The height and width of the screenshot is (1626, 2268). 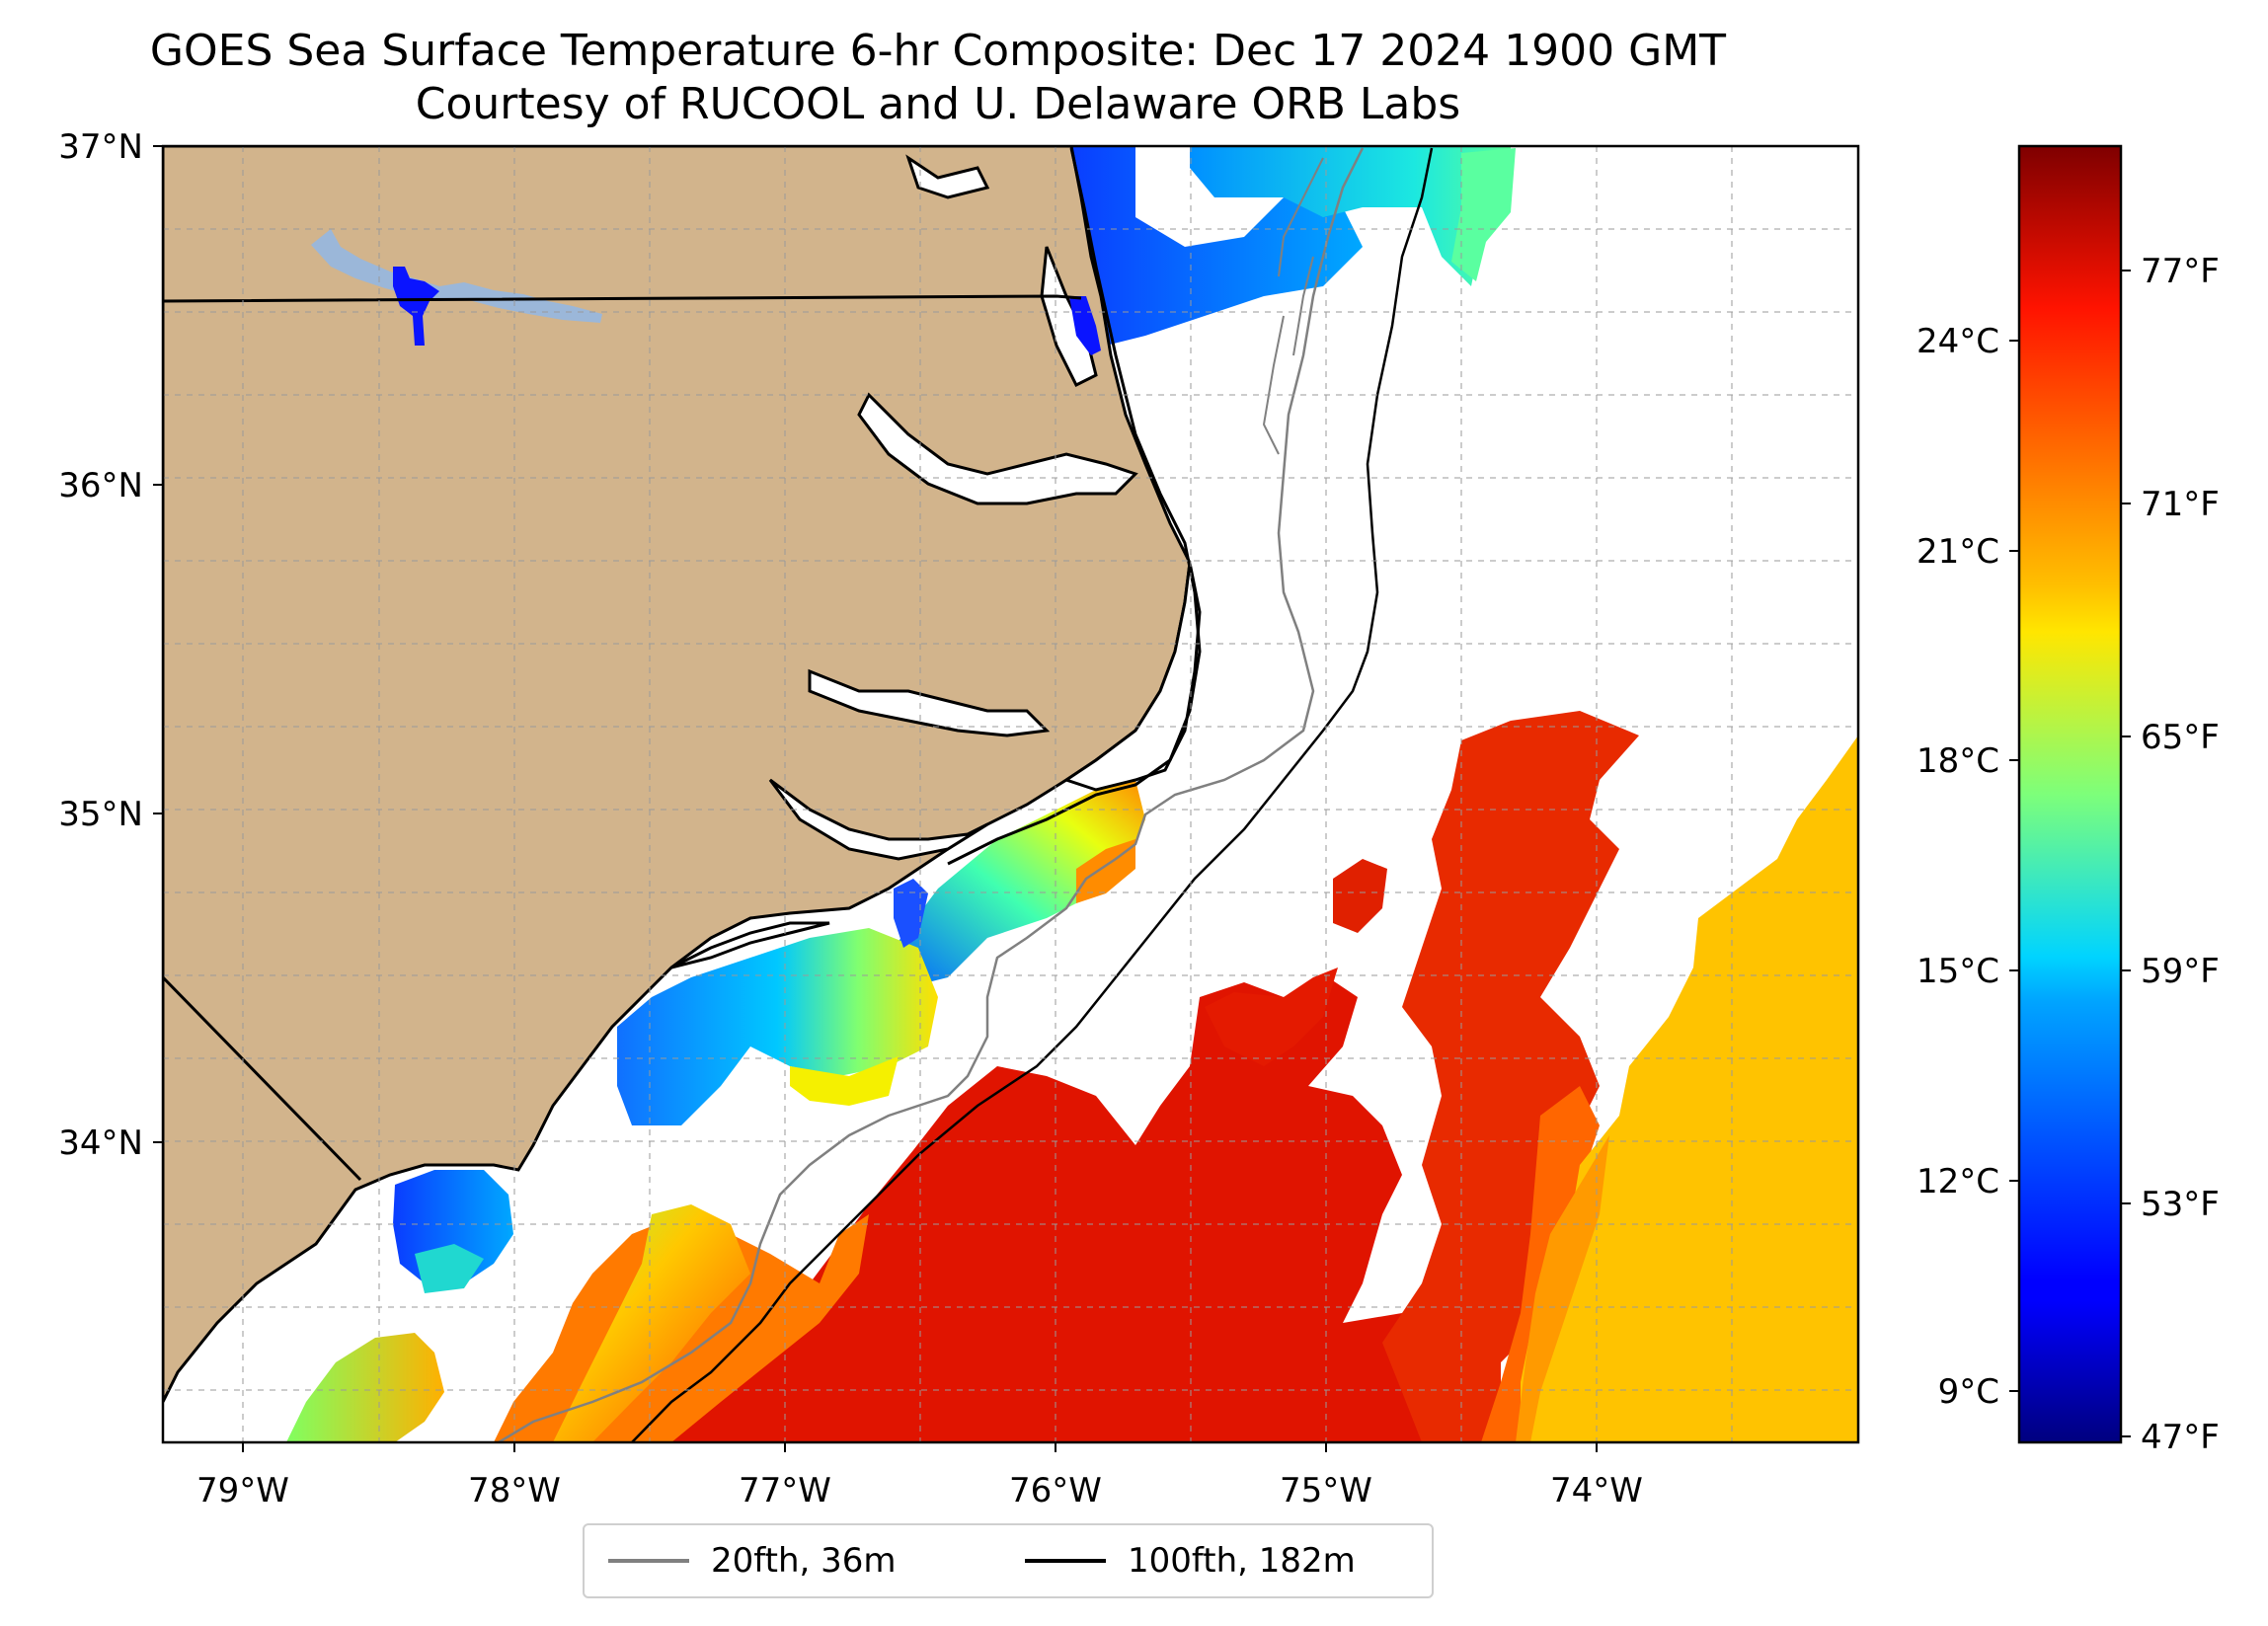 What do you see at coordinates (1957, 1181) in the screenshot?
I see `colorbar-c-12: 12°C` at bounding box center [1957, 1181].